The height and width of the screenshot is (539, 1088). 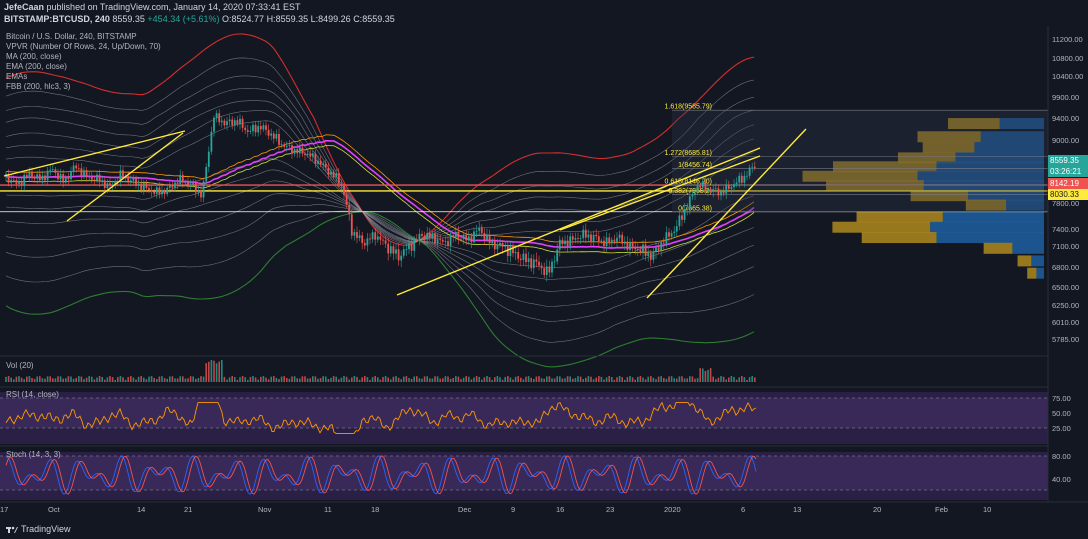 I want to click on fib-level-label: 1.272(8685.81), so click(x=688, y=153).